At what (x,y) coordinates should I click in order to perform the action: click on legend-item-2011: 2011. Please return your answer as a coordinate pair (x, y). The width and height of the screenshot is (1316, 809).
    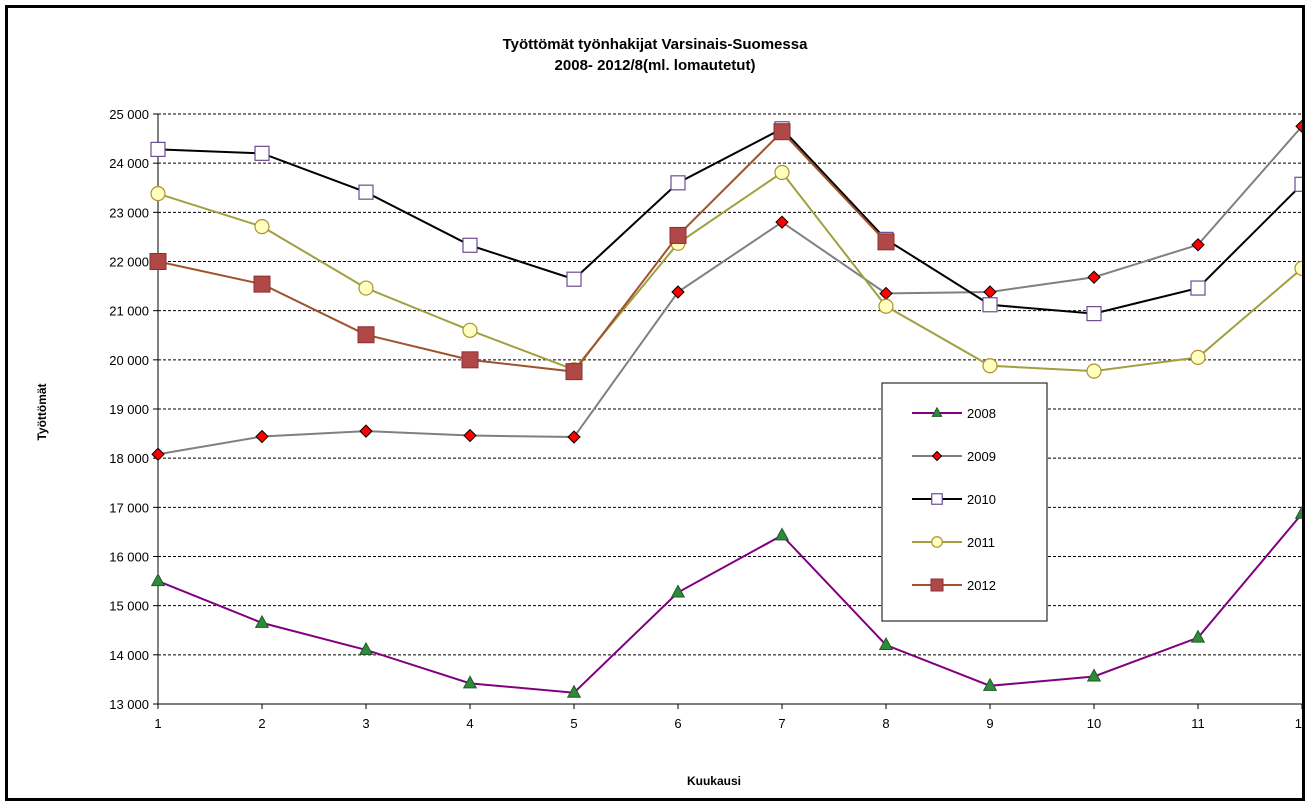
    Looking at the image, I should click on (953, 542).